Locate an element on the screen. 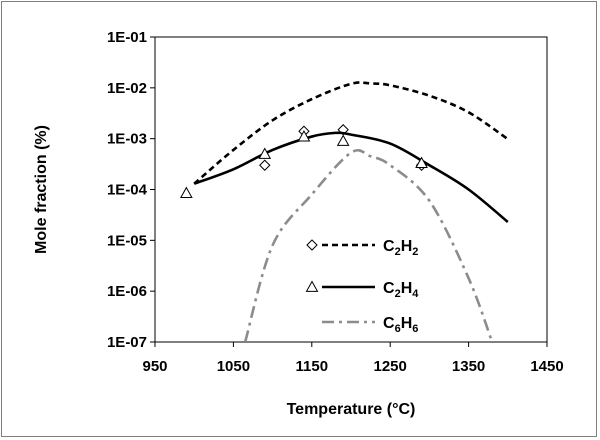  y-tick-label: 1E-02 is located at coordinates (127, 88).